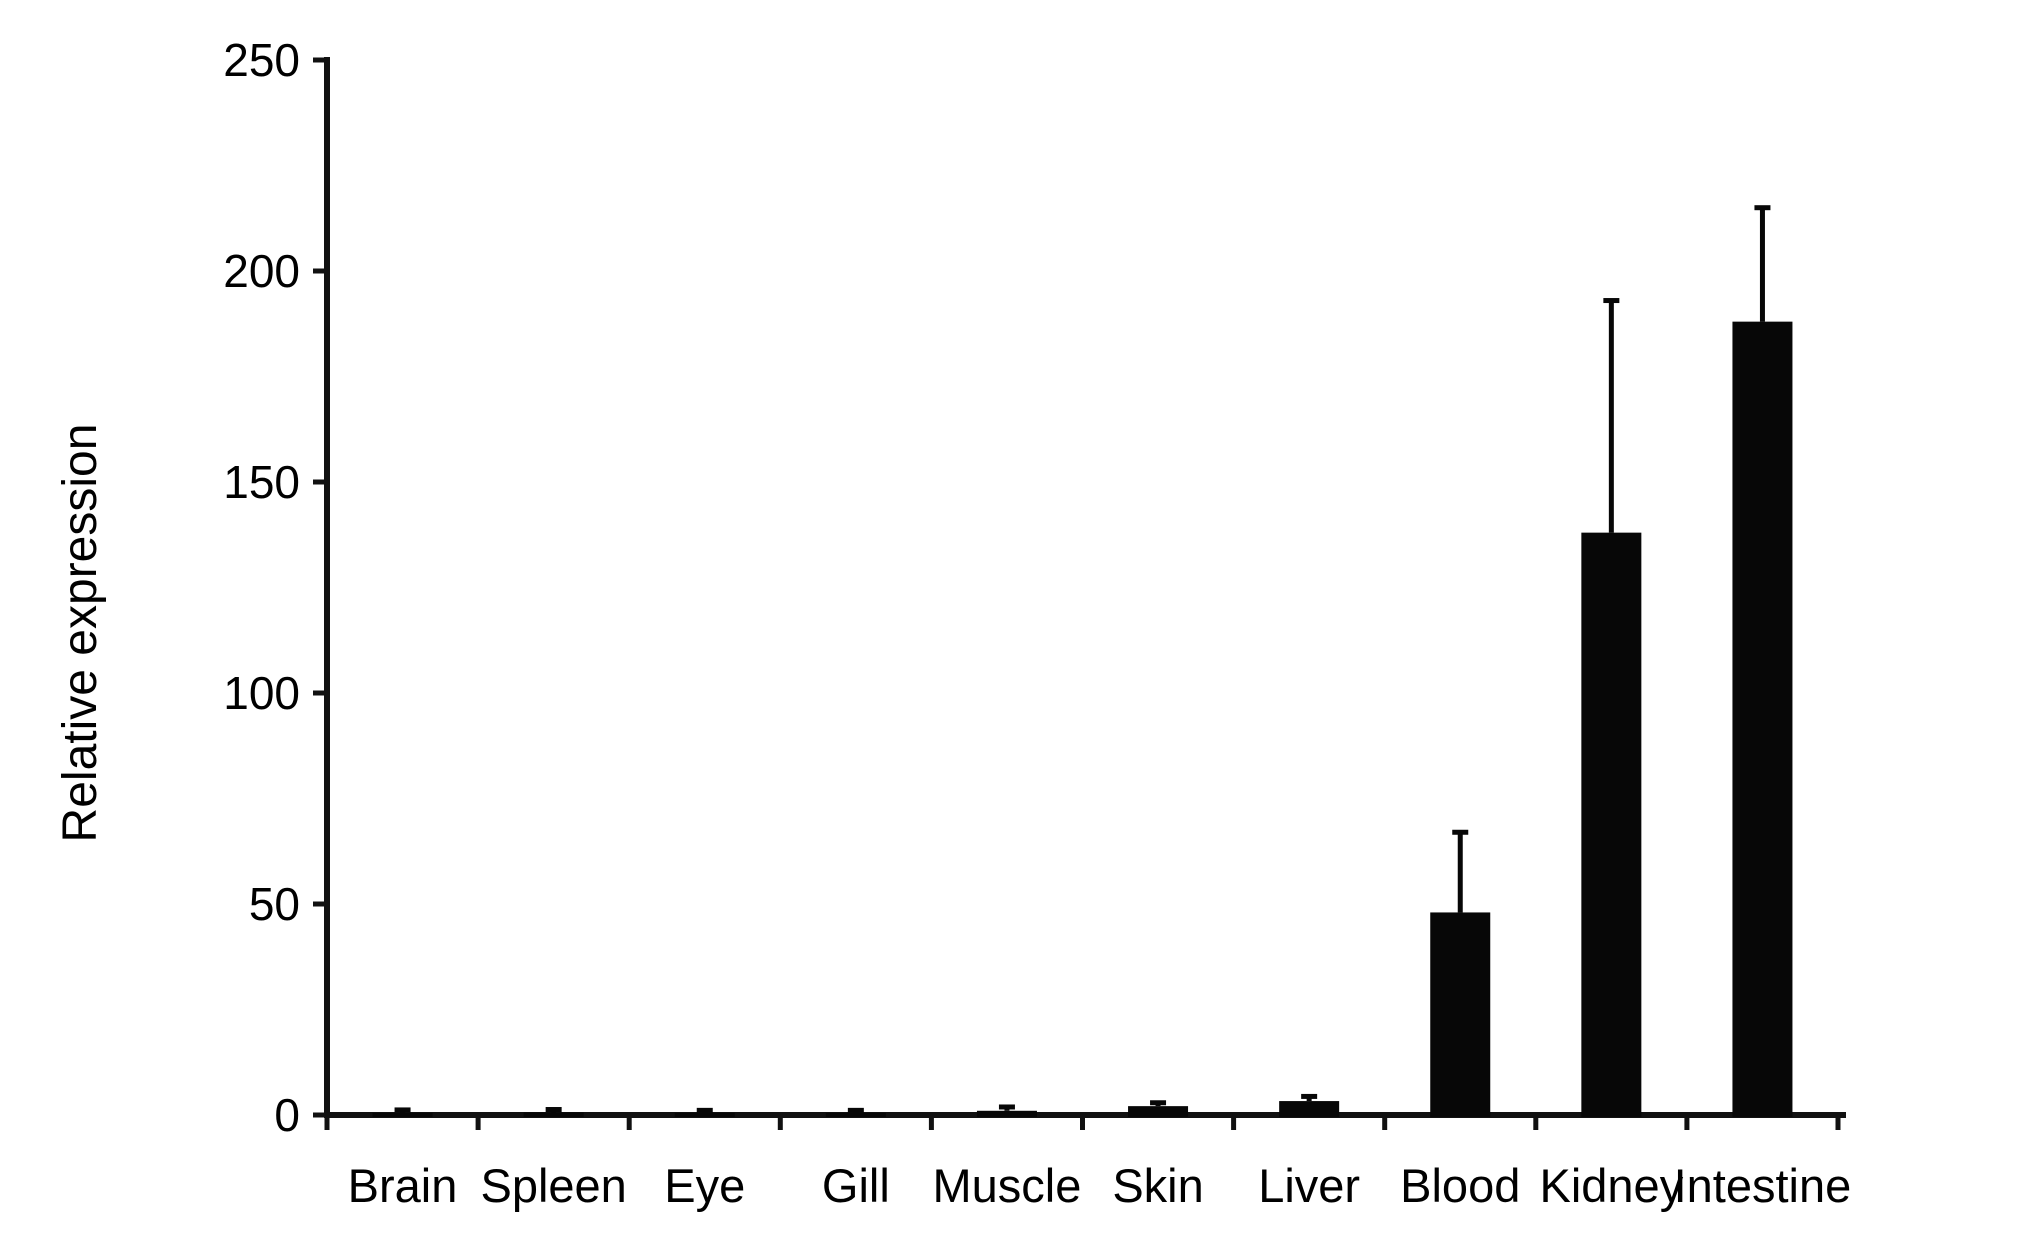 Image resolution: width=2033 pixels, height=1255 pixels. Describe the element at coordinates (553, 1114) in the screenshot. I see `bar-spleen` at that location.